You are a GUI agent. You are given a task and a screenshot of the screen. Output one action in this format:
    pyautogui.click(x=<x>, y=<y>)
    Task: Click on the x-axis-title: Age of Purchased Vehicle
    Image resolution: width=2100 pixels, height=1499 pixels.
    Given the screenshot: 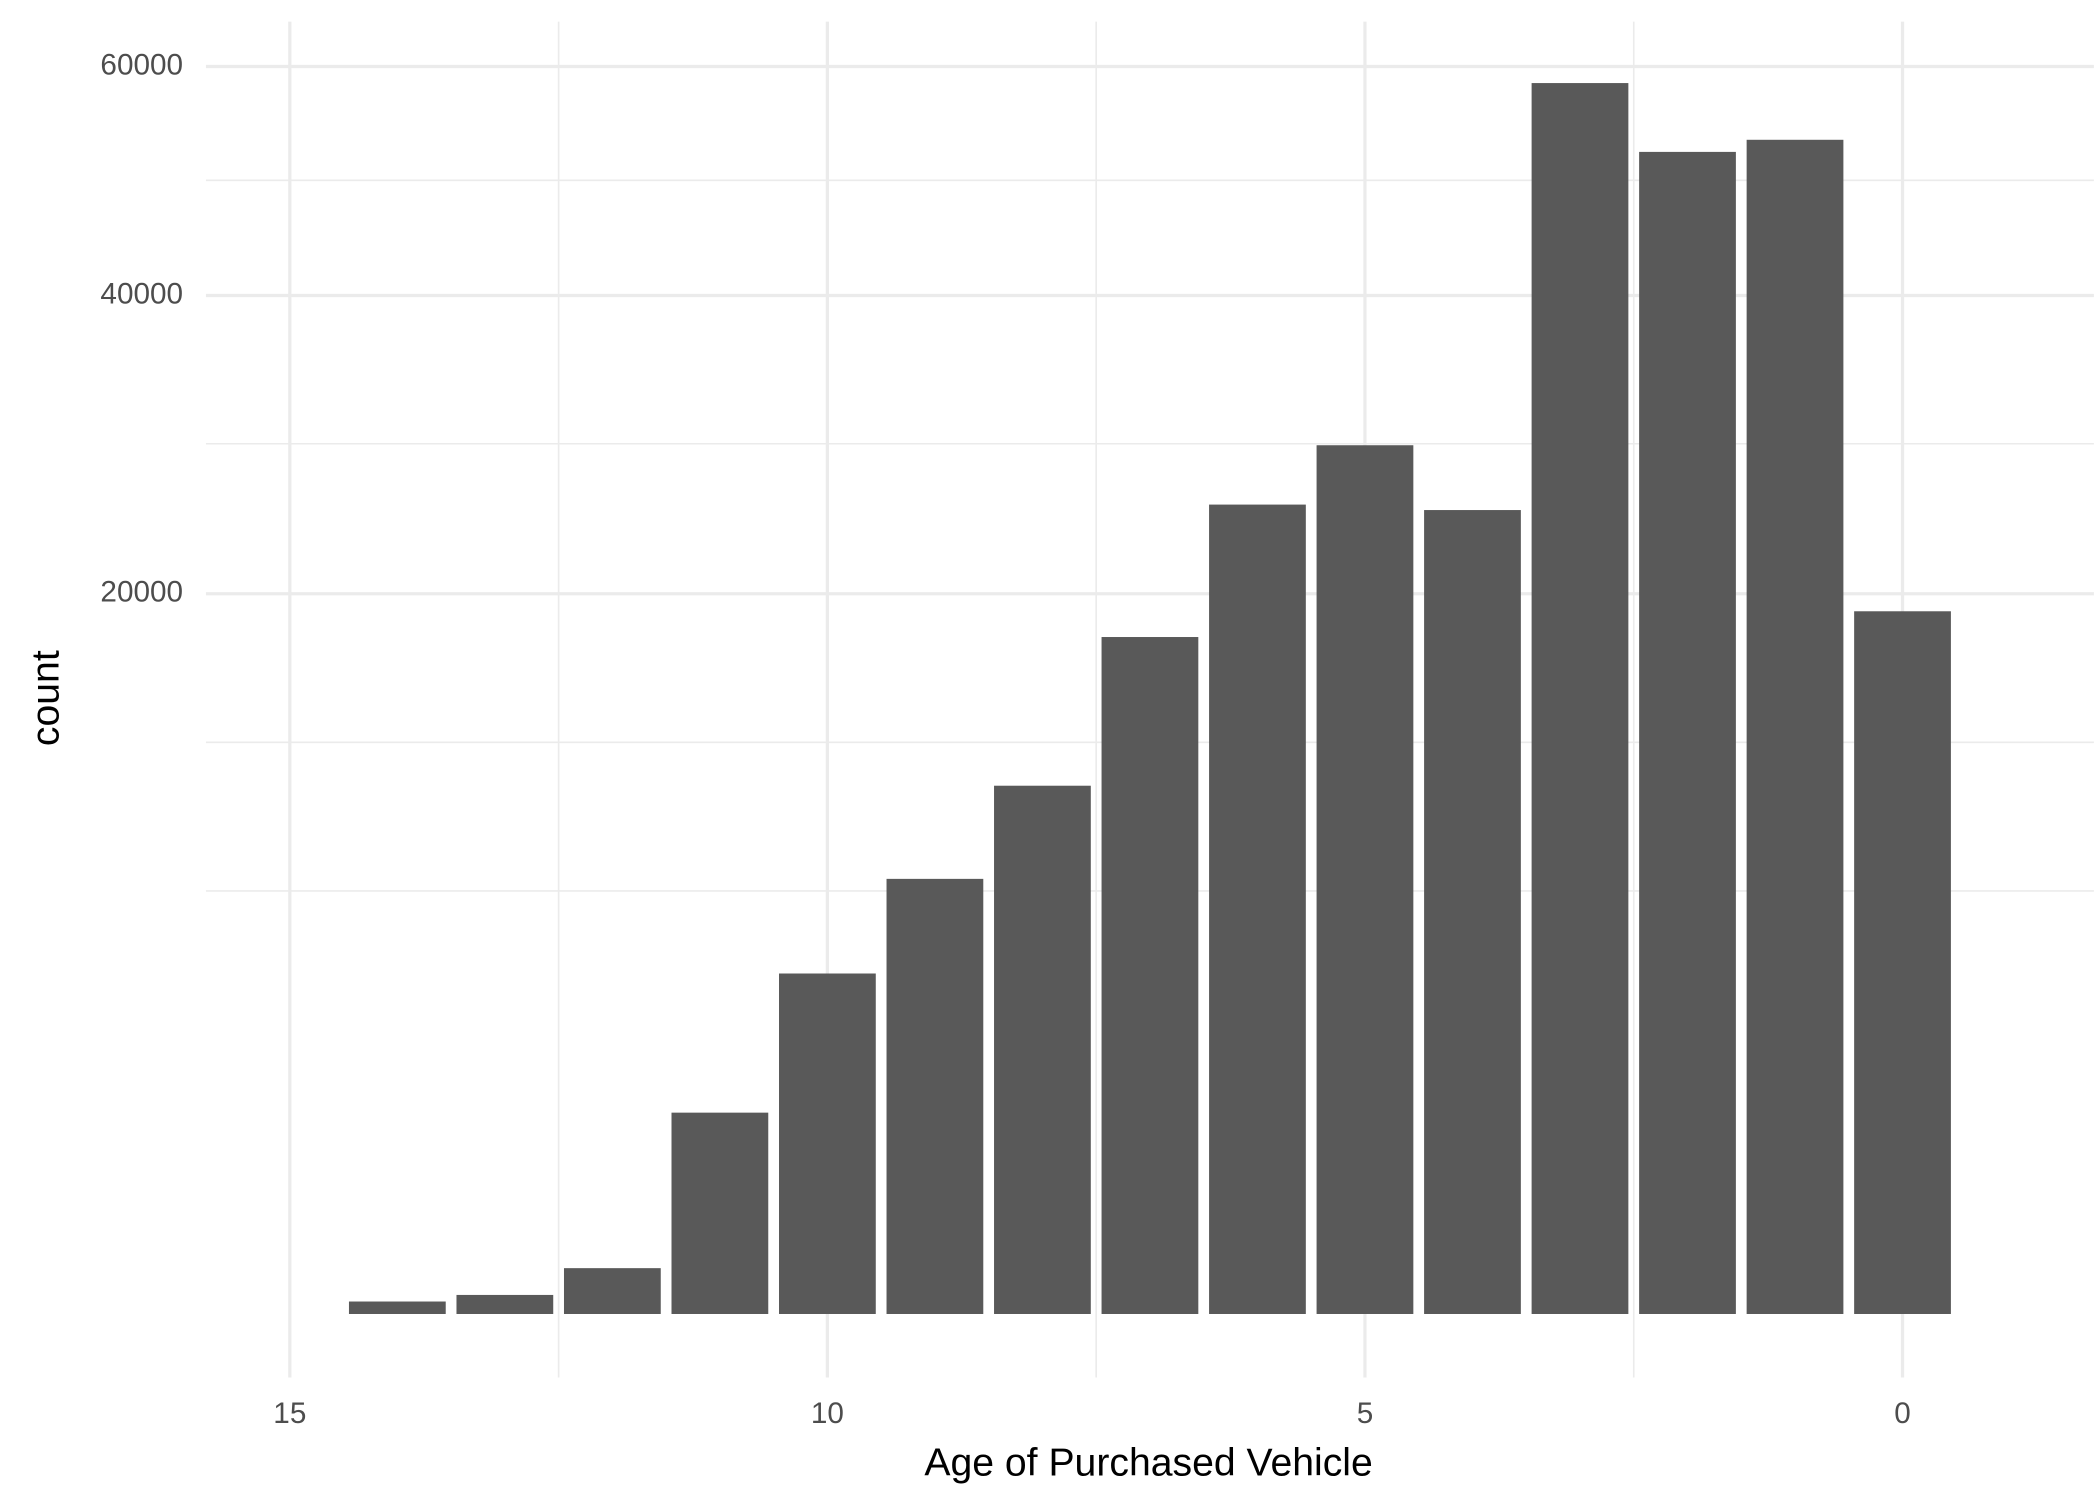 What is the action you would take?
    pyautogui.click(x=1148, y=1463)
    